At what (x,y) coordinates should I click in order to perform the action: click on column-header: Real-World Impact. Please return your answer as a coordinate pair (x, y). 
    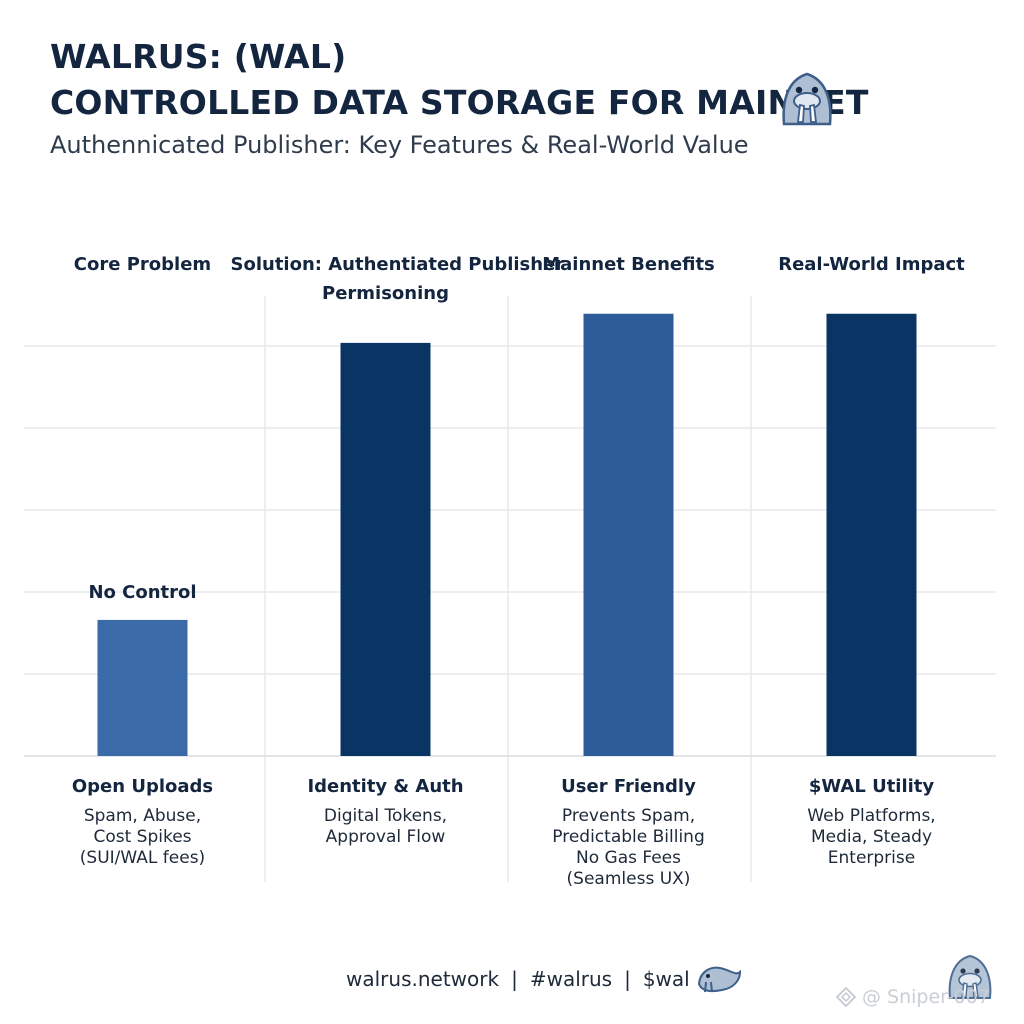
    Looking at the image, I should click on (870, 264).